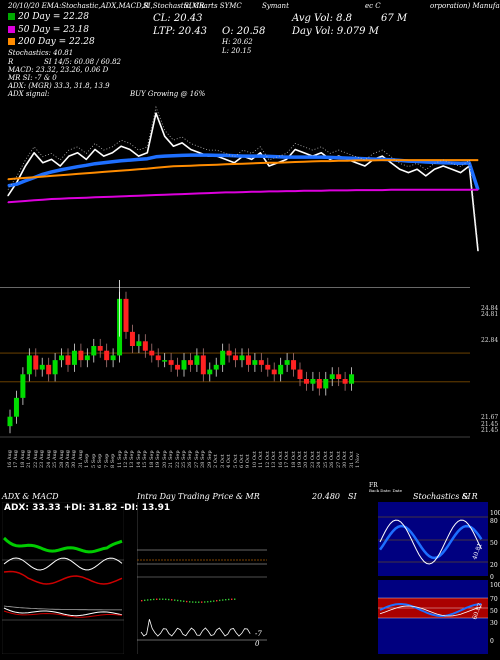  What do you see at coordinates (306, 459) in the screenshot?
I see `date-label: 20 Oct` at bounding box center [306, 459].